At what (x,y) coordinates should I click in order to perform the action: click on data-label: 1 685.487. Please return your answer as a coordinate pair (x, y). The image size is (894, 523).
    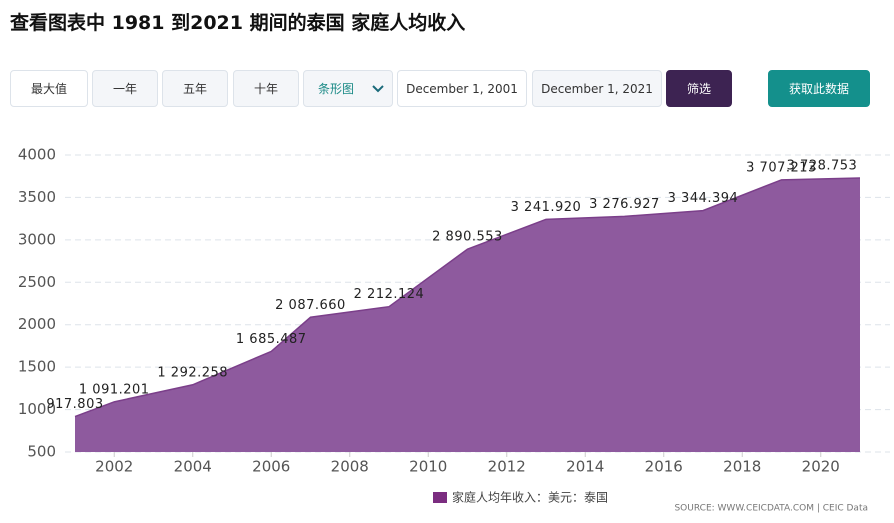
    Looking at the image, I should click on (271, 339).